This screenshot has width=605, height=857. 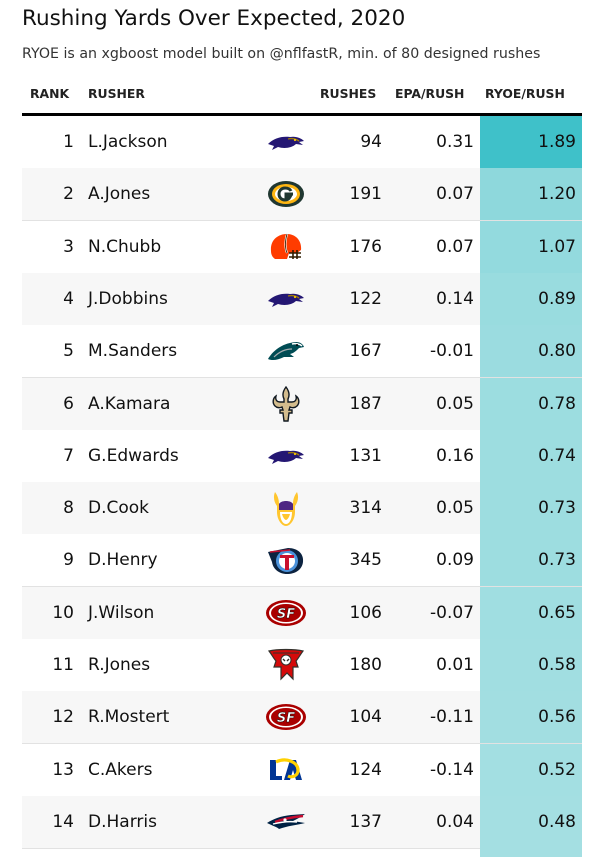 I want to click on rank-cell: 5, so click(x=68, y=351).